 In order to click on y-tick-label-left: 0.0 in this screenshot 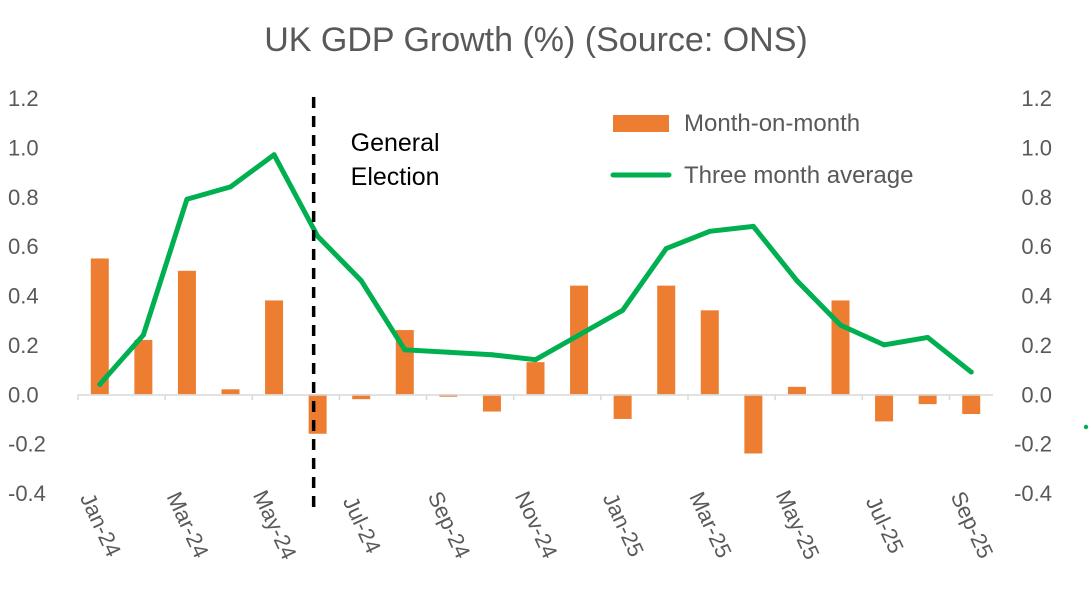, I will do `click(23, 394)`.